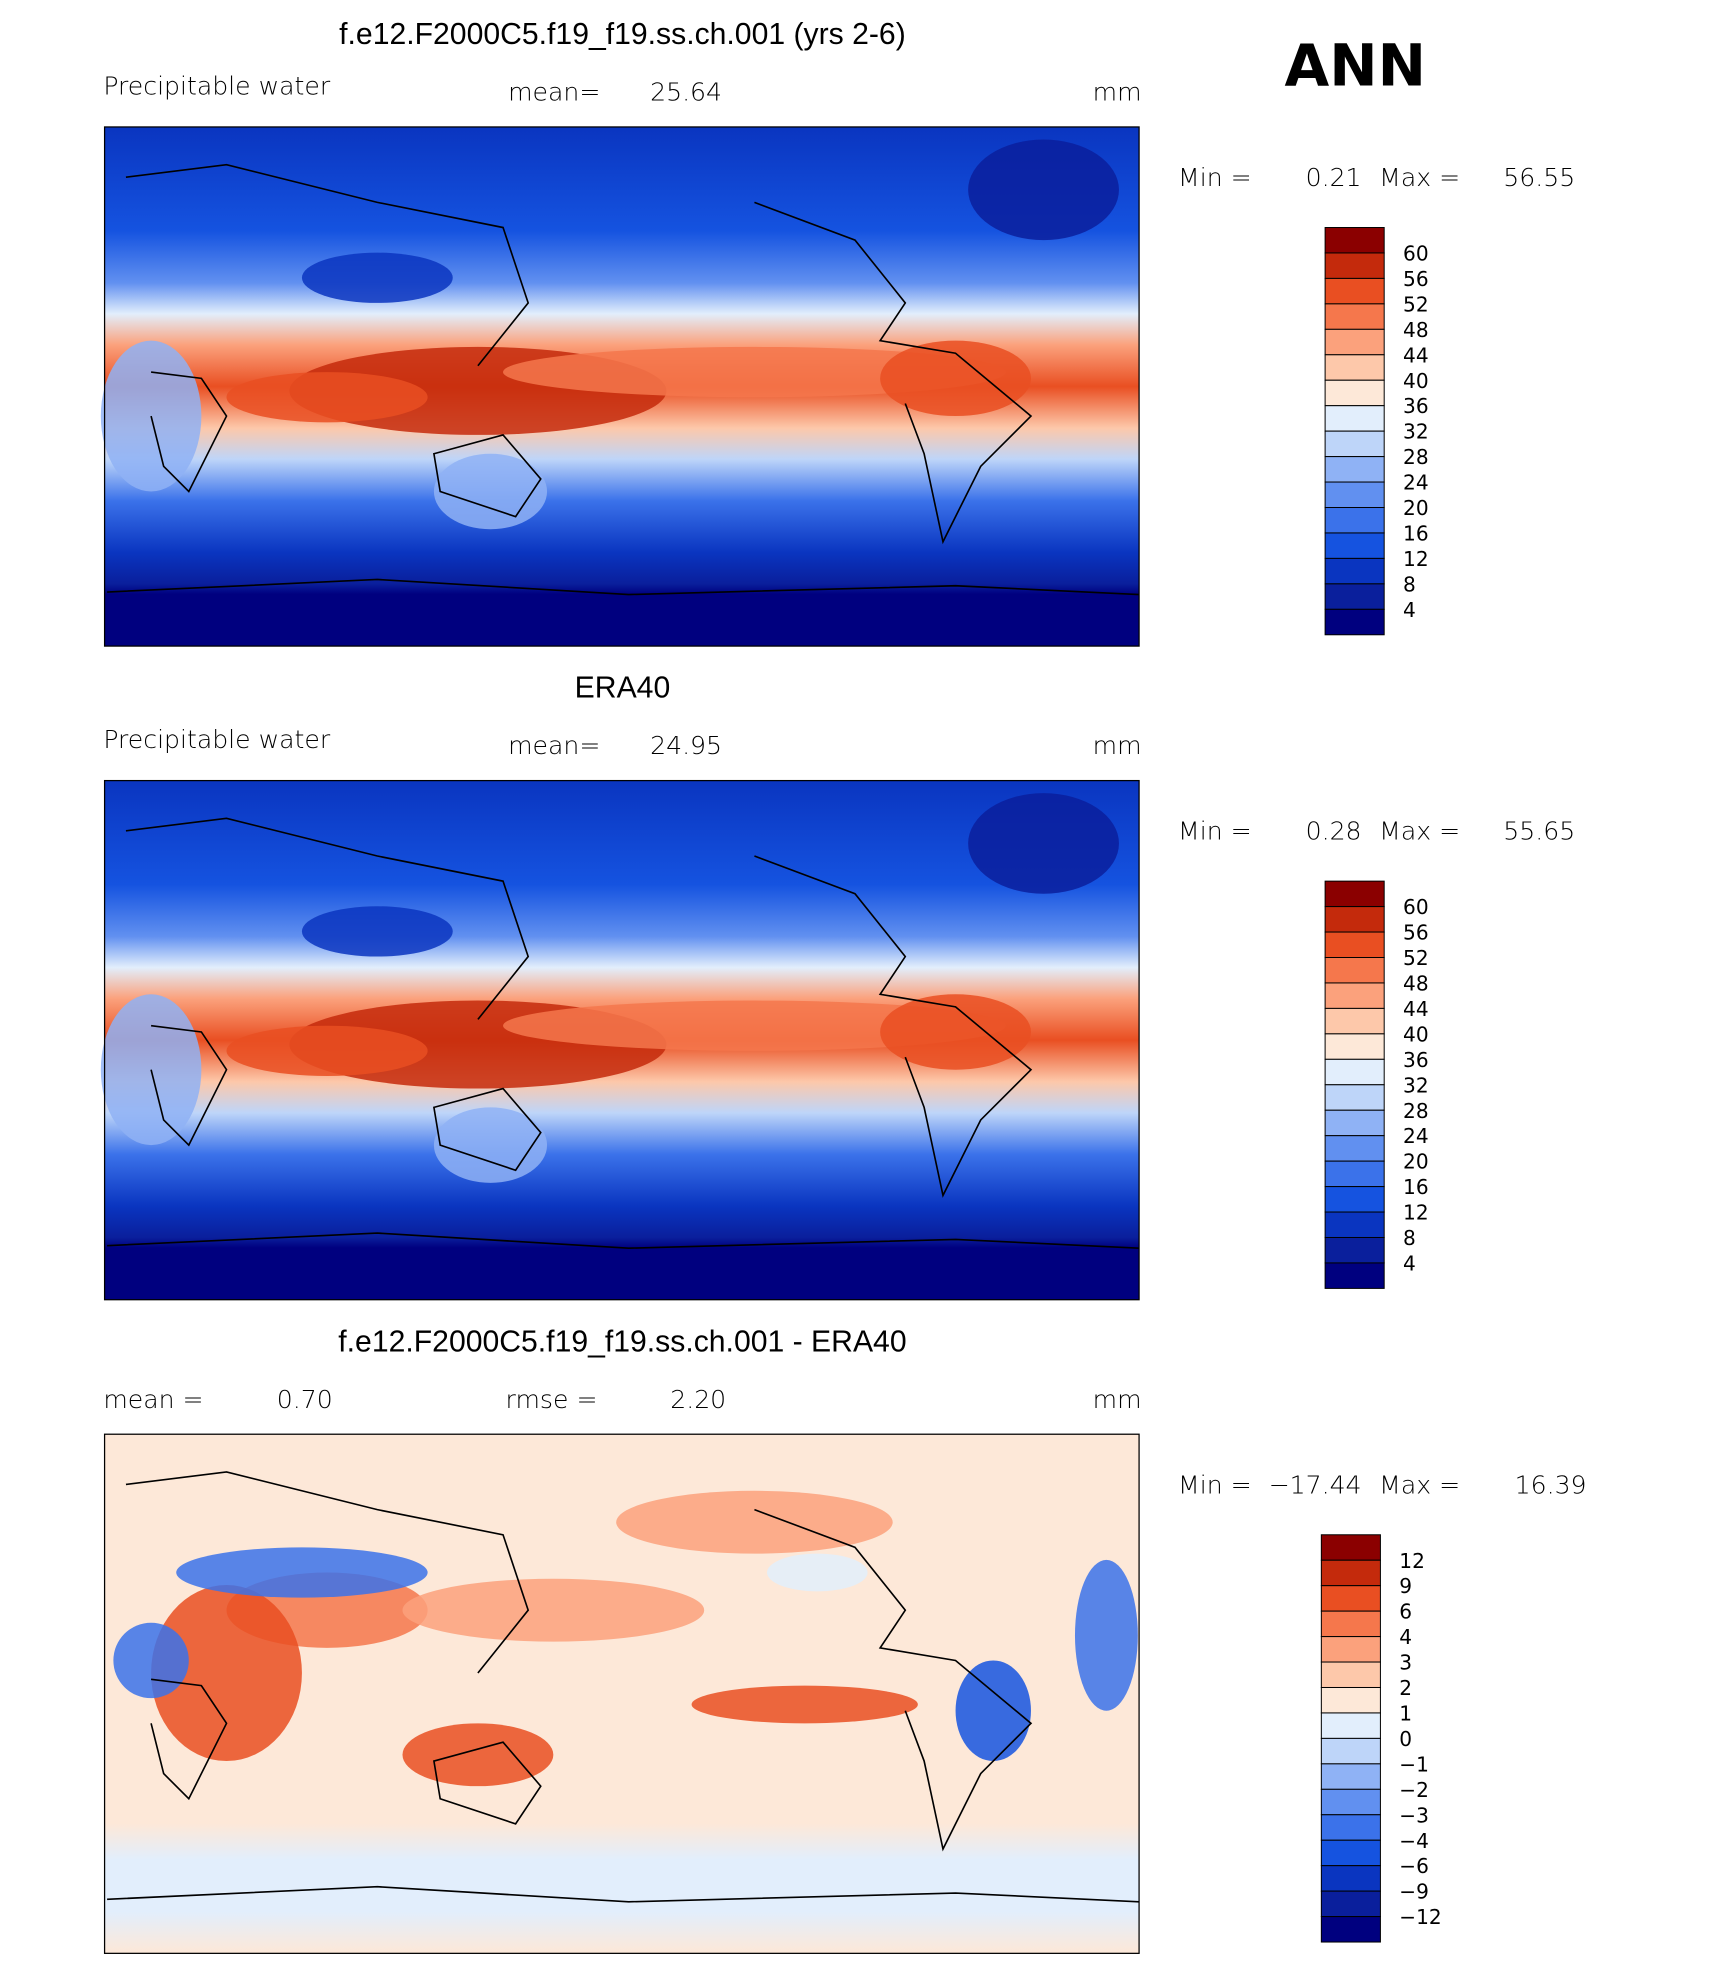 The image size is (1710, 1981). I want to click on min-label: Min =, so click(1215, 1484).